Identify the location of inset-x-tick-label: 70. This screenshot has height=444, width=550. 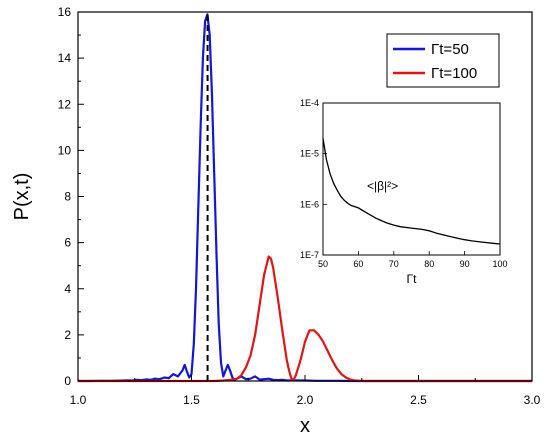
(394, 264).